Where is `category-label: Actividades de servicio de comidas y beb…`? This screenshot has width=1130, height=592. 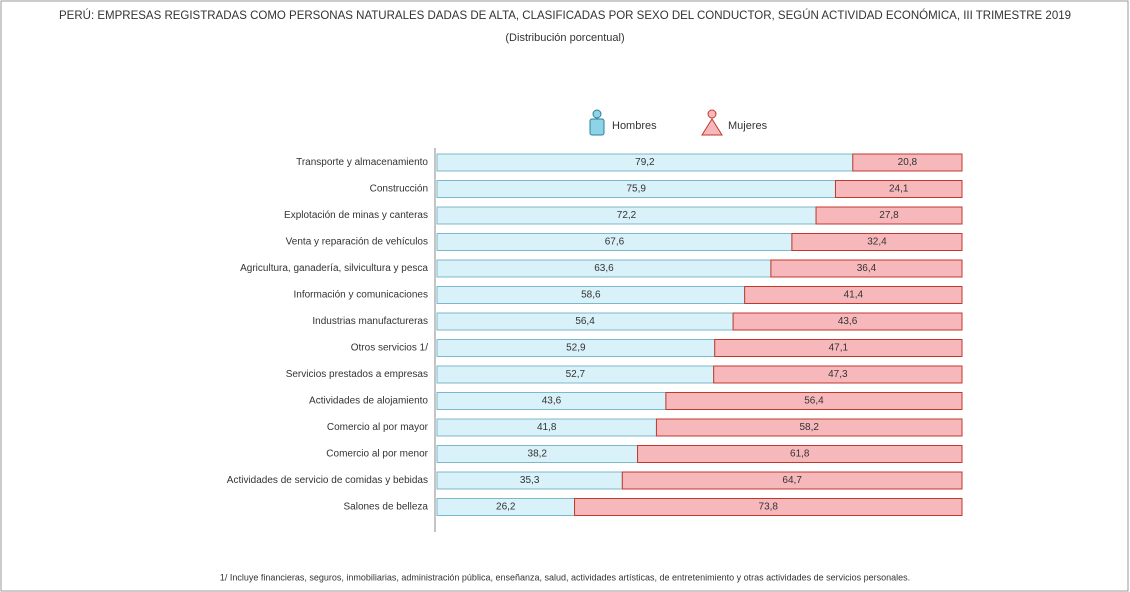
category-label: Actividades de servicio de comidas y beb… is located at coordinates (327, 480).